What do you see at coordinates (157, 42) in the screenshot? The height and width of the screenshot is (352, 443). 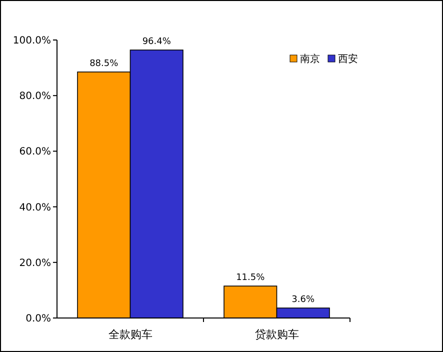 I see `data-label: 96.4%` at bounding box center [157, 42].